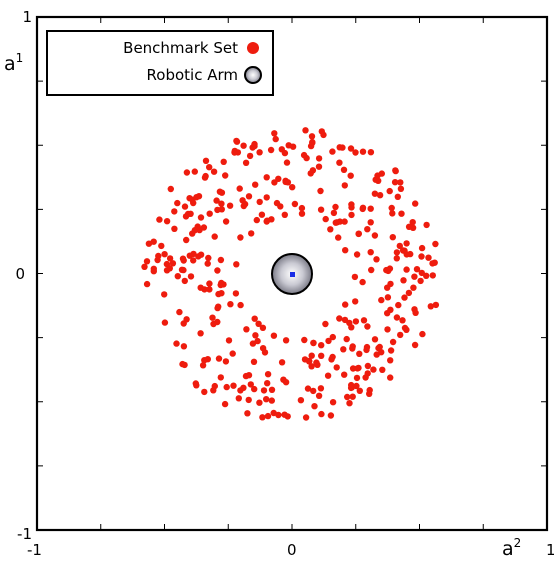 This screenshot has height=562, width=554. I want to click on x-tick-left: -1, so click(34, 550).